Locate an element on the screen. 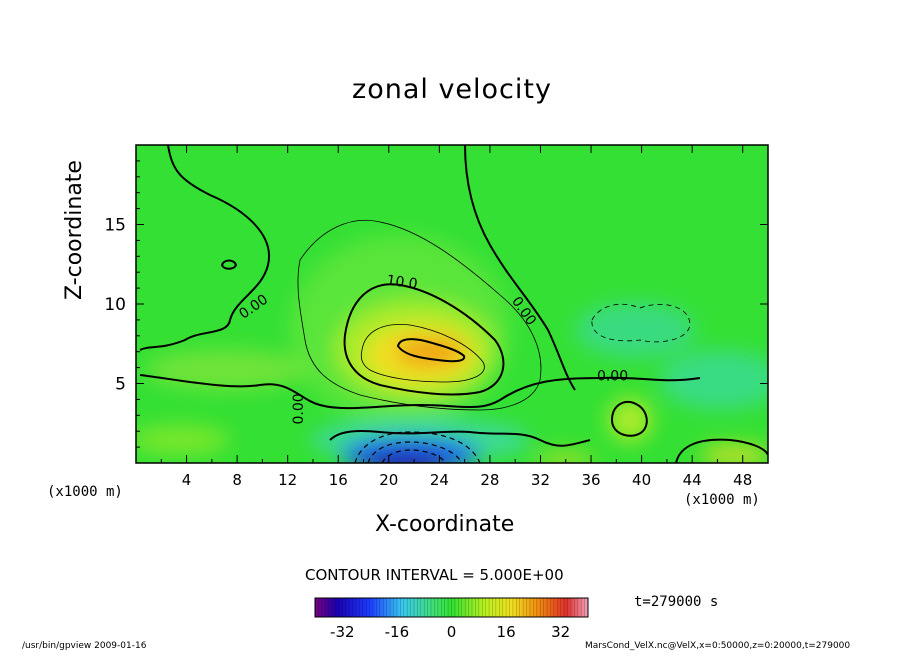 The height and width of the screenshot is (654, 904). y-tick-label: 5 is located at coordinates (120, 385).